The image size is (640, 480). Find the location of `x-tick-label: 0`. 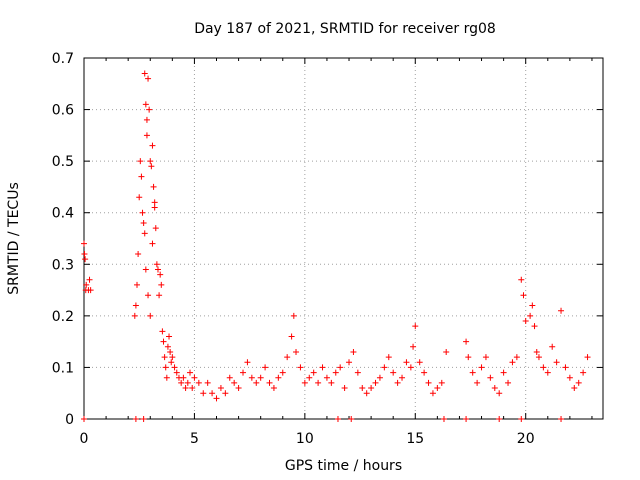

x-tick-label: 0 is located at coordinates (84, 439).